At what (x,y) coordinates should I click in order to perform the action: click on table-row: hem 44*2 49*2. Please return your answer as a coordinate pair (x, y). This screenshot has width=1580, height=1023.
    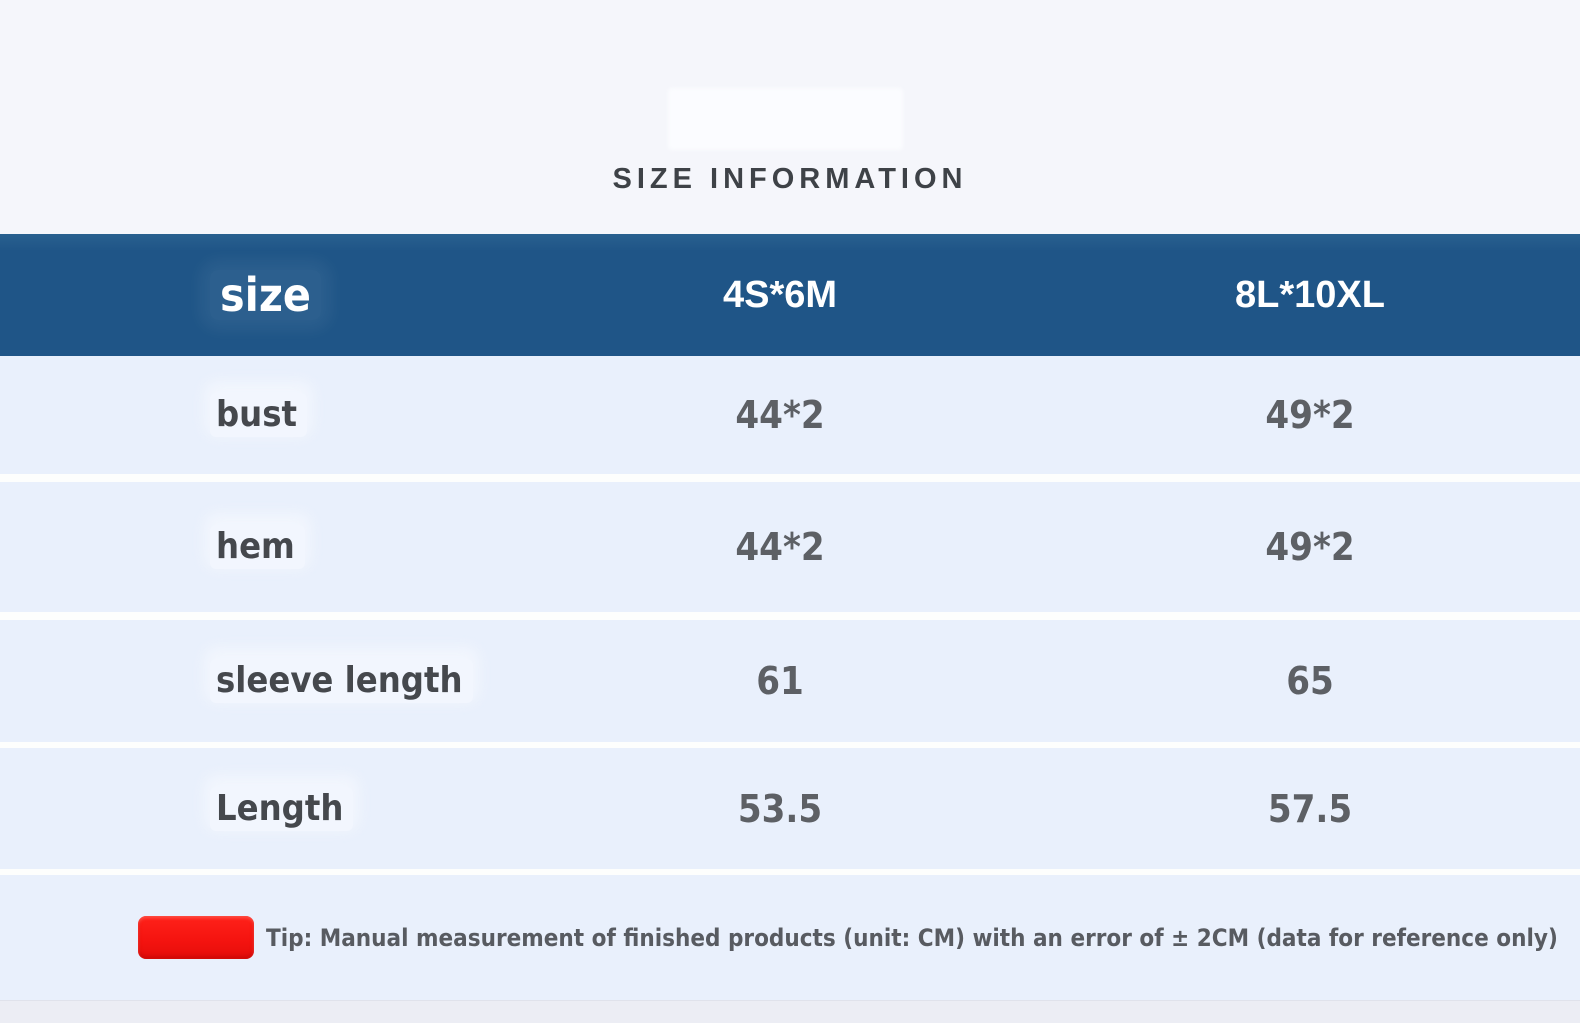
    Looking at the image, I should click on (790, 547).